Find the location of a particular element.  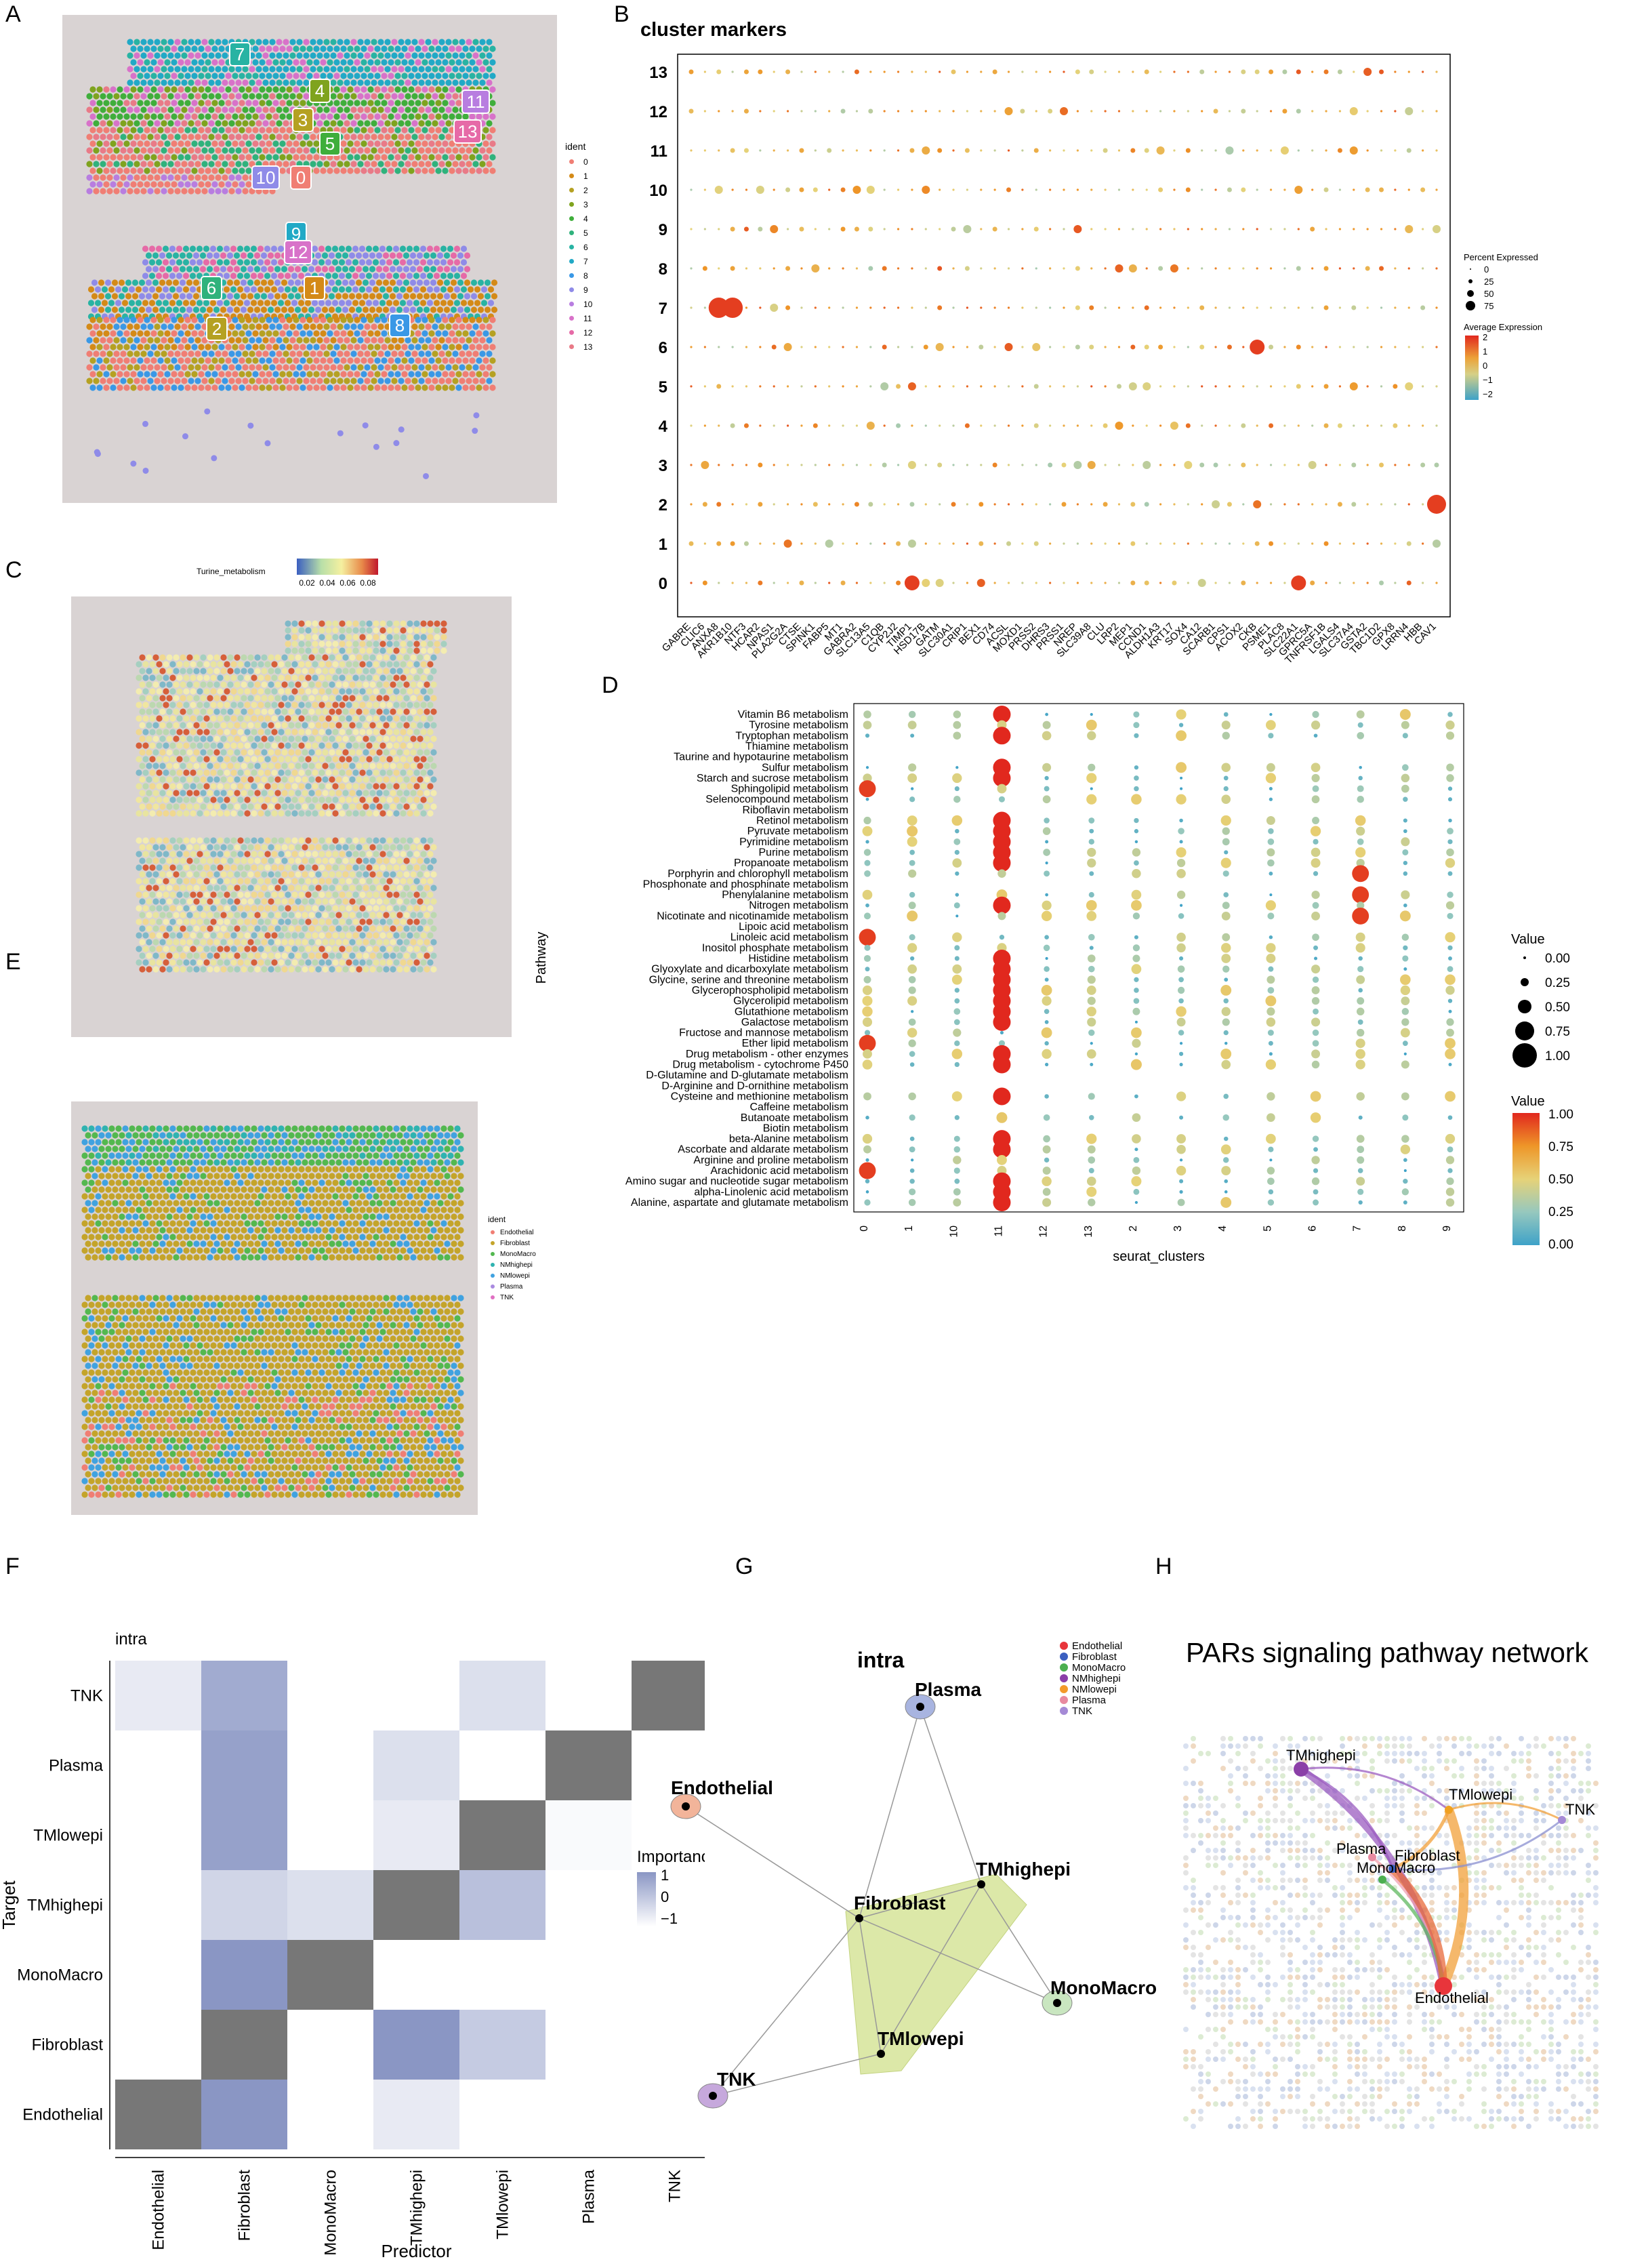

legend-item: 10 is located at coordinates (578, 304).